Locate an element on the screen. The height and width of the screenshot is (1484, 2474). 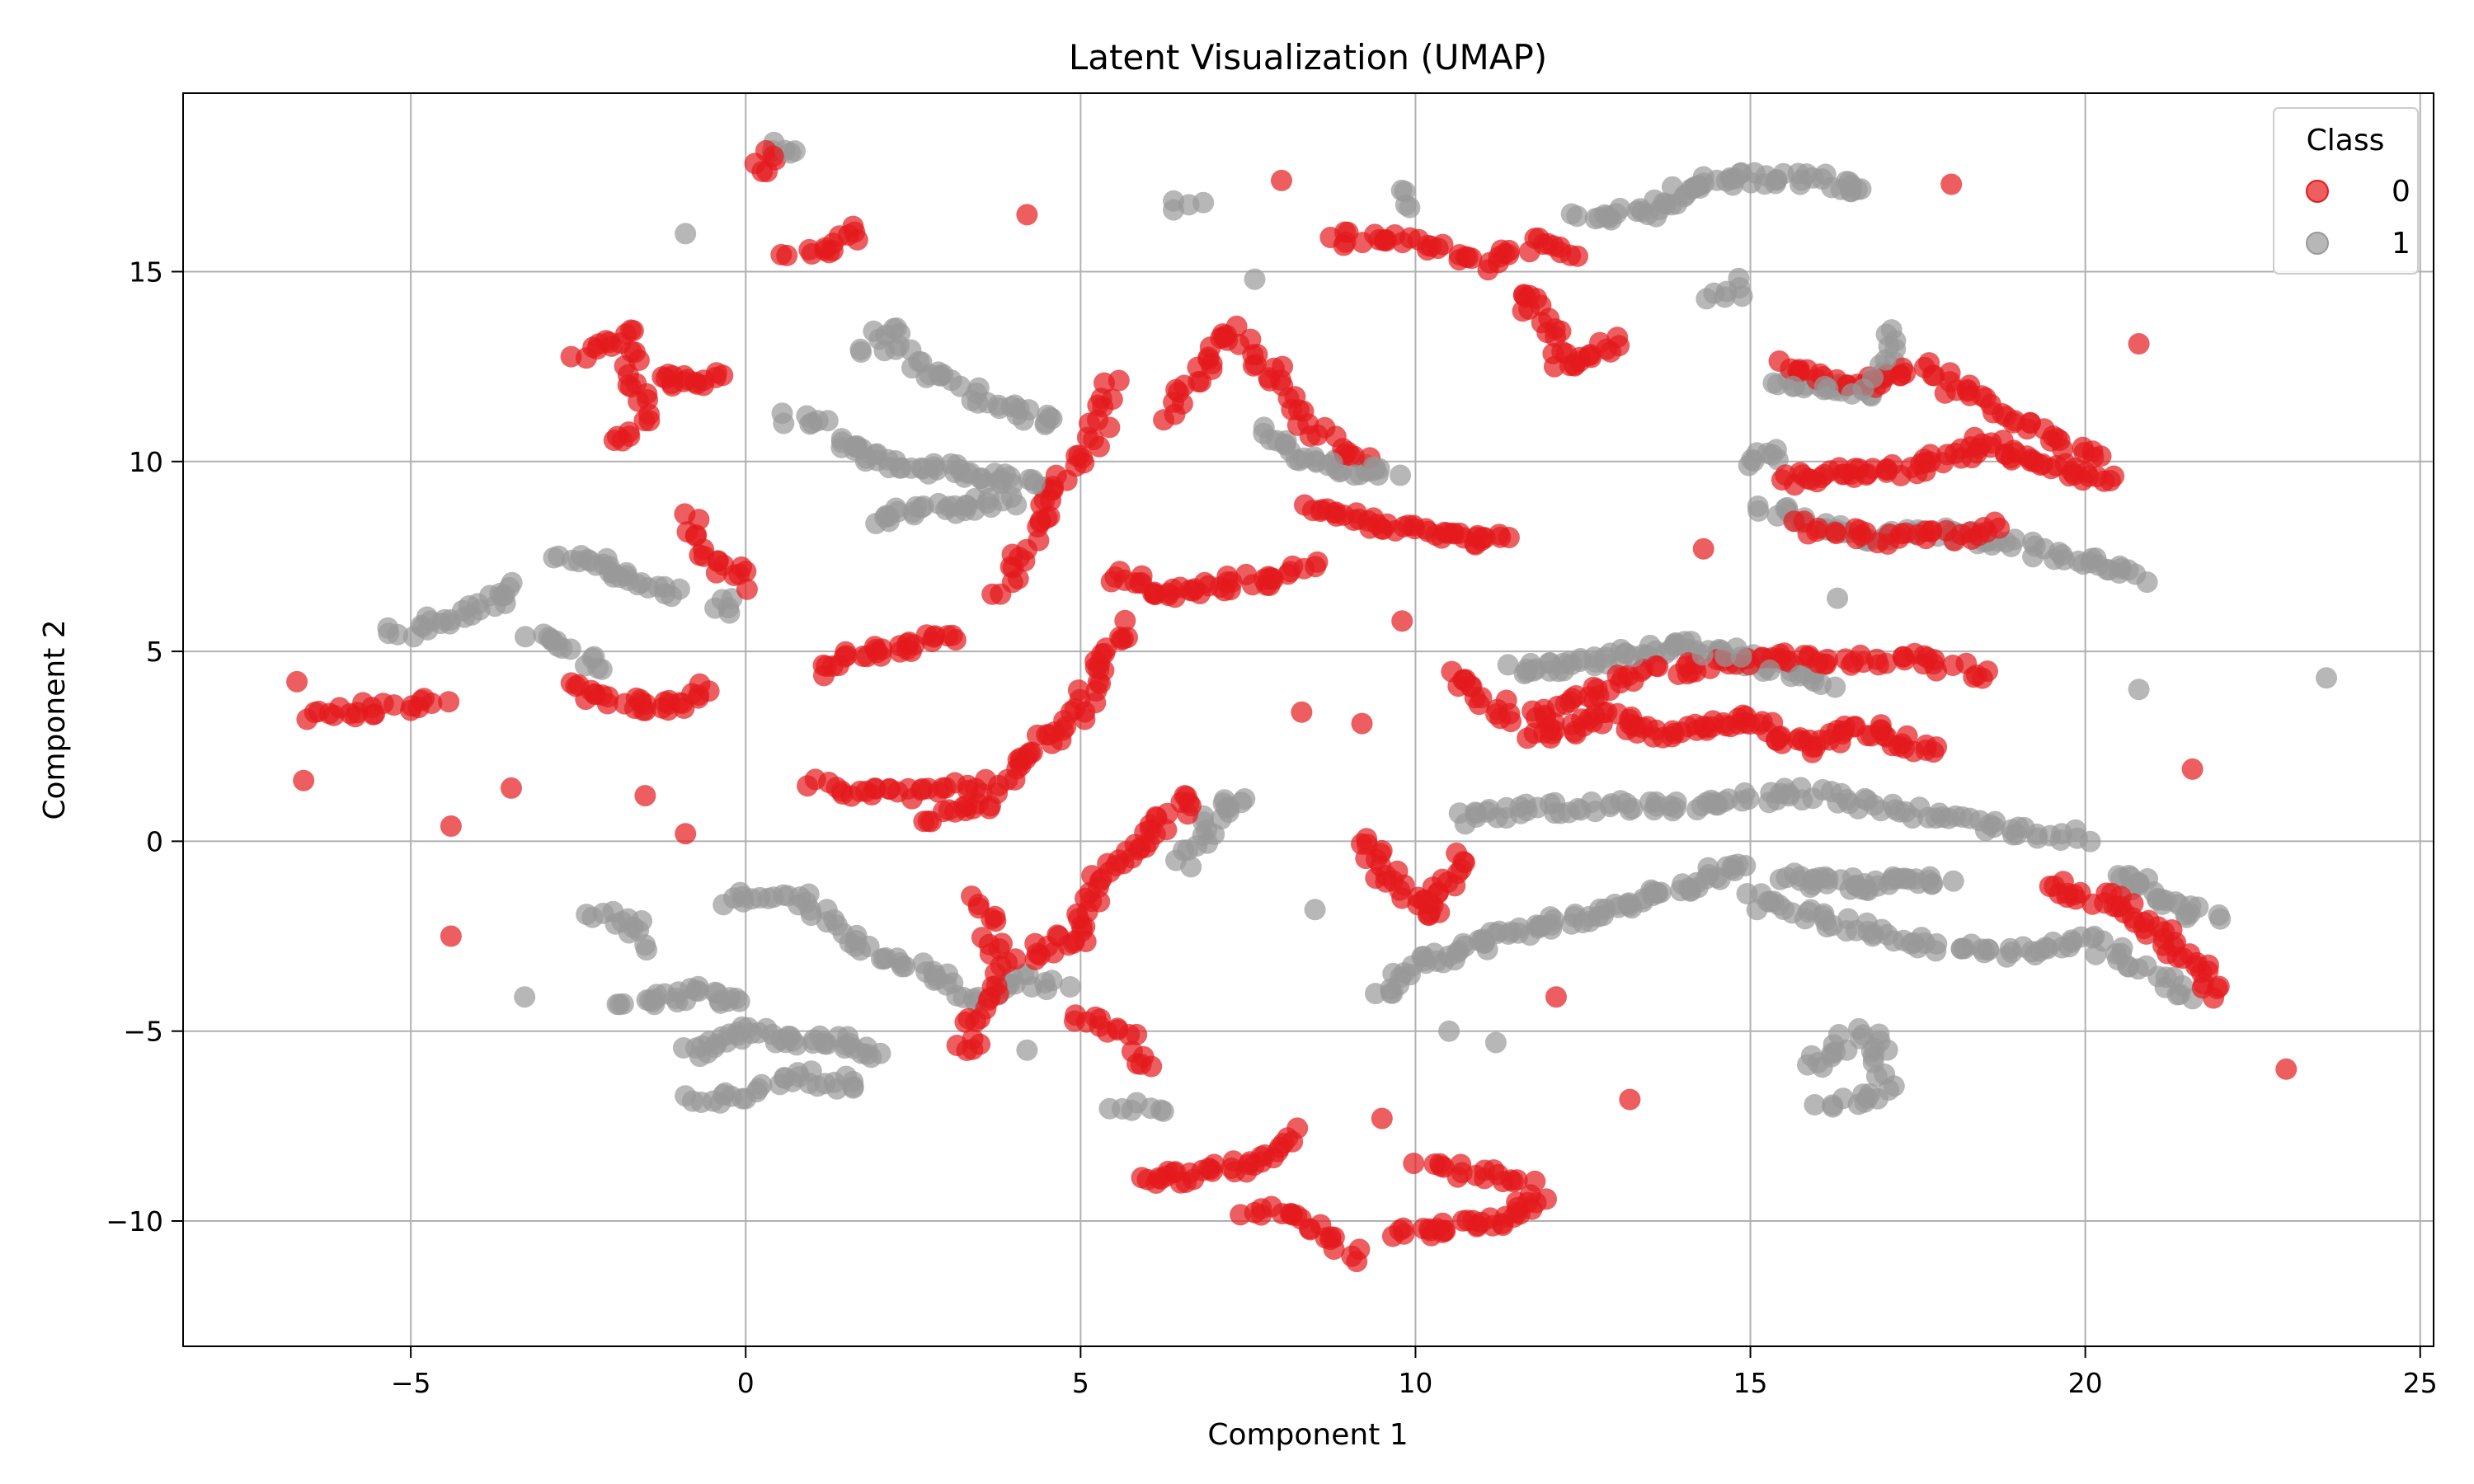
x-axis-label: Component 1 is located at coordinates (1307, 1435).